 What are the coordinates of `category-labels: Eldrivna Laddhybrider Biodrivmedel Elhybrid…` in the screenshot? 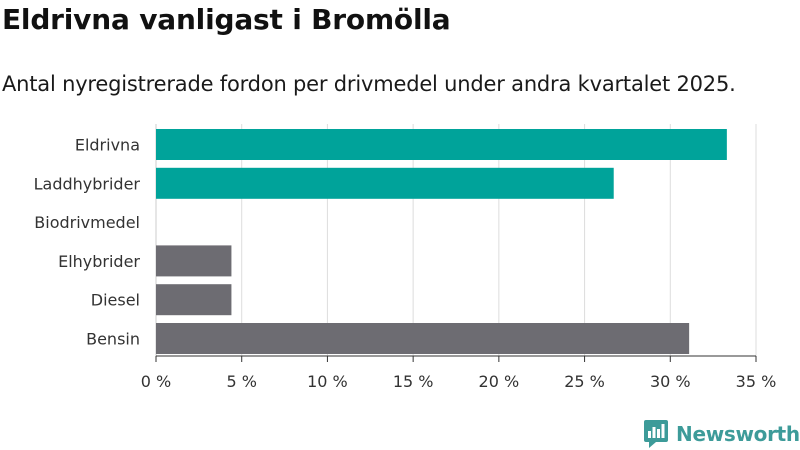 It's located at (87, 242).